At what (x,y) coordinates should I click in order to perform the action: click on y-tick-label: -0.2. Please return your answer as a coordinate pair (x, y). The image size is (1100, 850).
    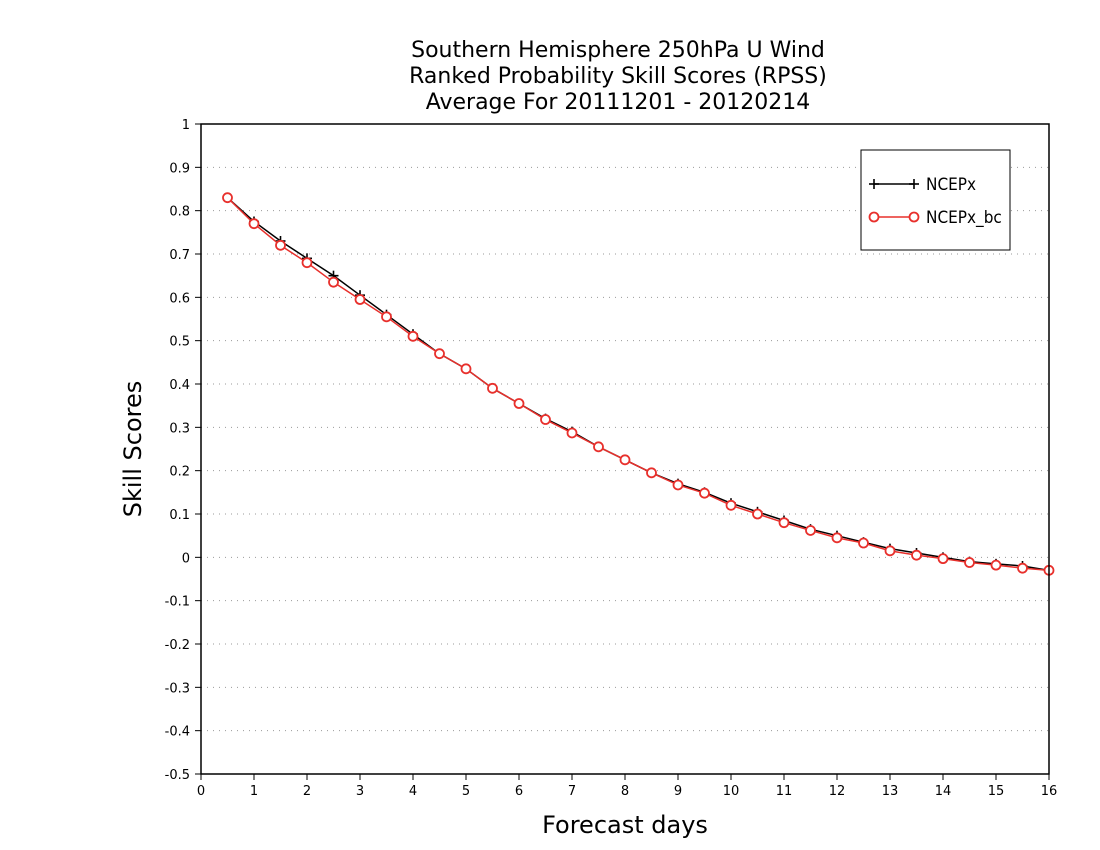
    Looking at the image, I should click on (177, 645).